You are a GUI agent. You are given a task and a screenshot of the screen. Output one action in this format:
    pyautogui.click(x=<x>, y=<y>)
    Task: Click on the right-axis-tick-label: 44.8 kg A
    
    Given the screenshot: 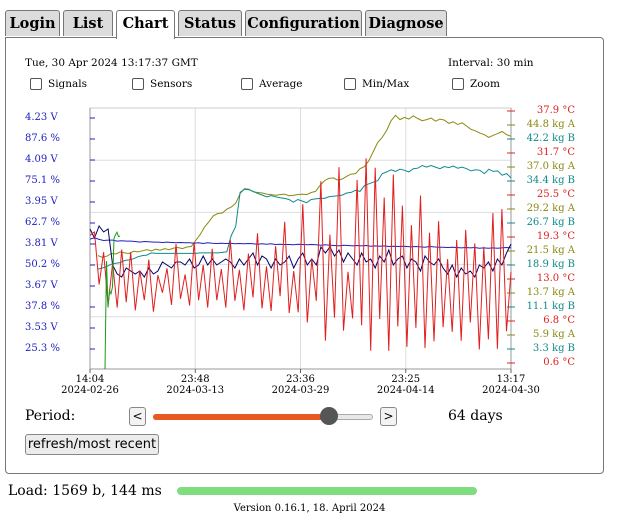 What is the action you would take?
    pyautogui.click(x=550, y=124)
    